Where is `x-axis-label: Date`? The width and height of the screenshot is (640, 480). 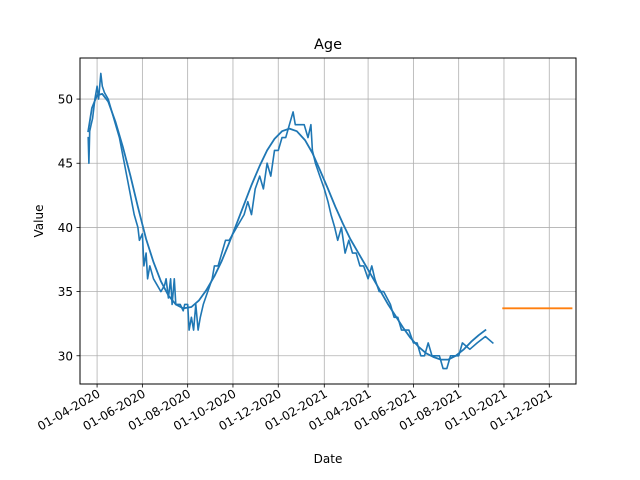
x-axis-label: Date is located at coordinates (328, 459).